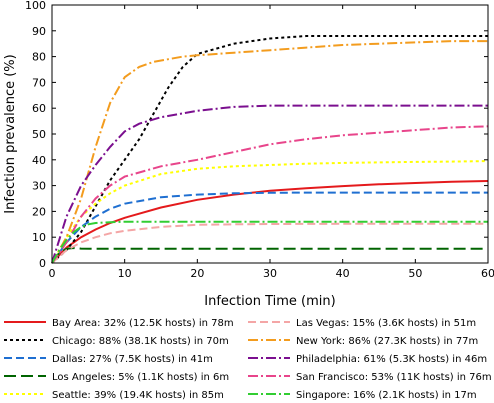 This screenshot has height=403, width=494. Describe the element at coordinates (343, 273) in the screenshot. I see `x-tick-label: 40` at that location.